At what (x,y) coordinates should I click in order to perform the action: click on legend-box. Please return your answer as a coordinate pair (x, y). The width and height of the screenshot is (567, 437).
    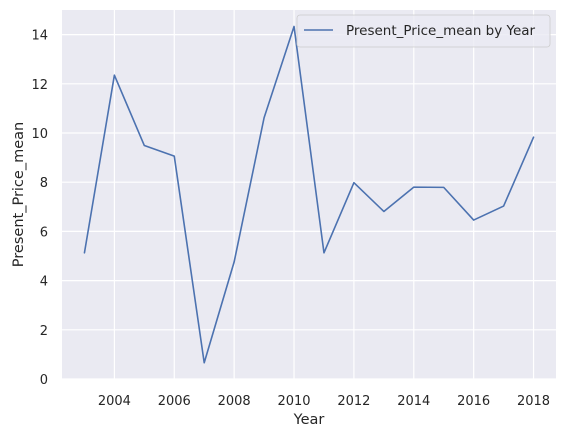
    Looking at the image, I should click on (423, 31).